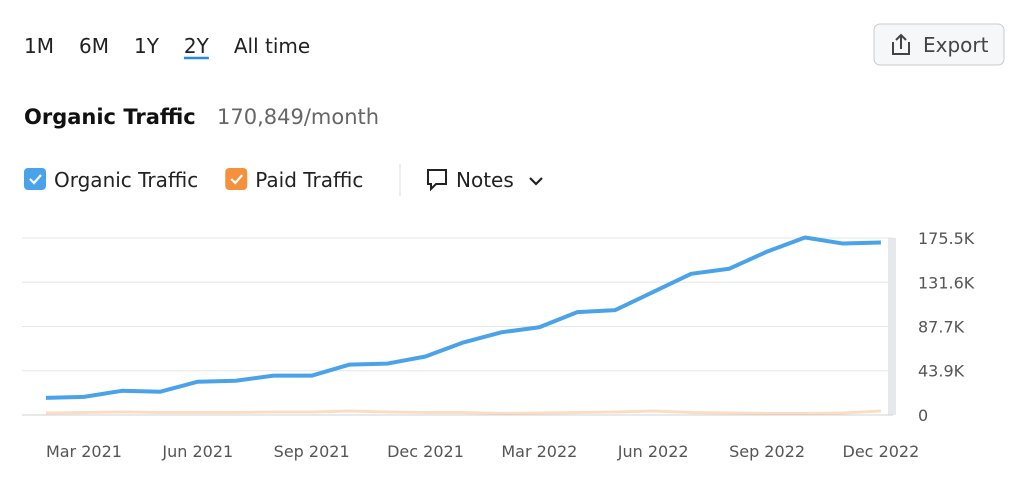  I want to click on legend-label: Organic Traffic, so click(126, 180).